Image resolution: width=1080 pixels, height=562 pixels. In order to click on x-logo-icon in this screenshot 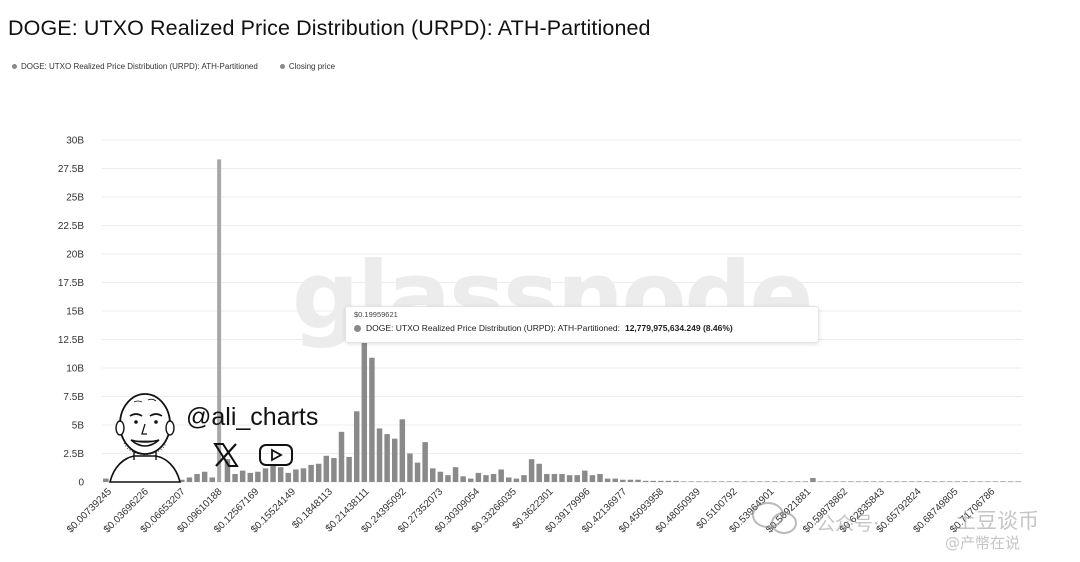, I will do `click(226, 455)`.